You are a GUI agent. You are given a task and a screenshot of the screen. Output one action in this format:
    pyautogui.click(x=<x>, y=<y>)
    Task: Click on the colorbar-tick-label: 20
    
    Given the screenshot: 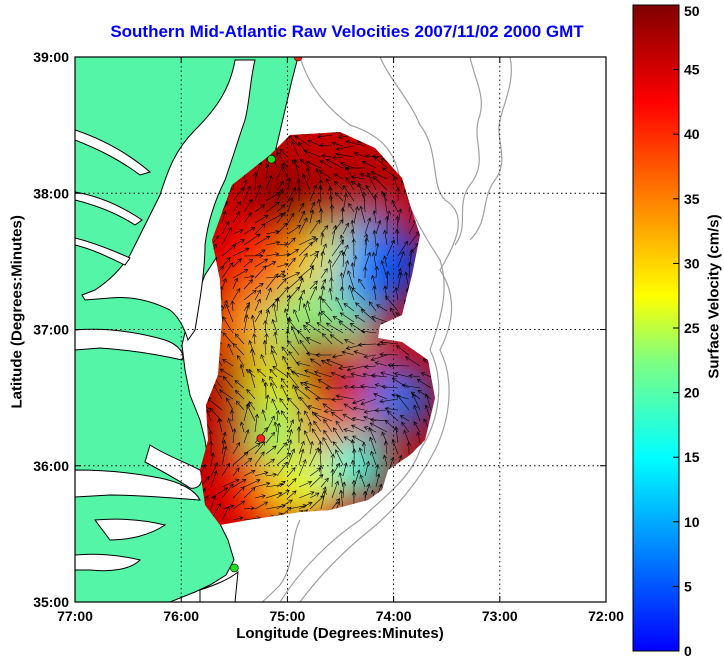 What is the action you would take?
    pyautogui.click(x=692, y=393)
    